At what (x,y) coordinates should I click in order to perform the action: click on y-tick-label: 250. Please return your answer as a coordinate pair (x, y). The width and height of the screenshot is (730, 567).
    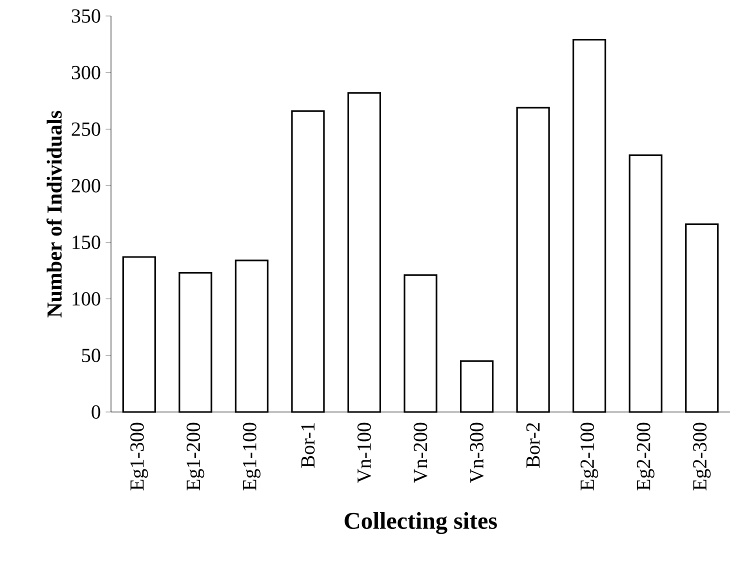
    Looking at the image, I should click on (86, 129).